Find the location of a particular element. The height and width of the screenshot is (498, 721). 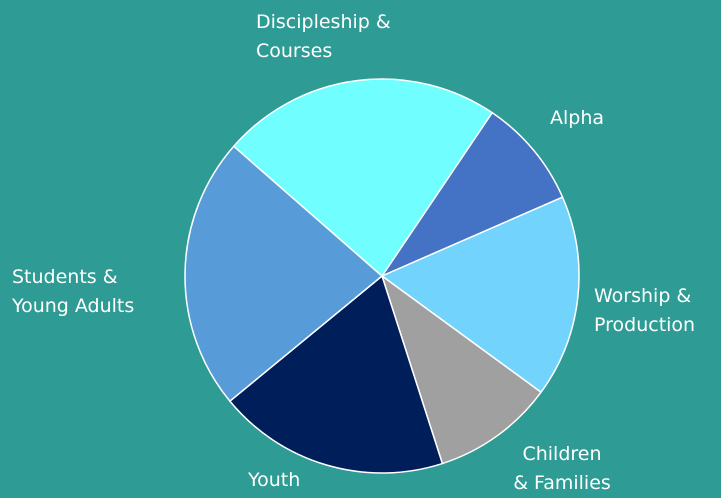

label-youth-line-1: Youth is located at coordinates (274, 480).